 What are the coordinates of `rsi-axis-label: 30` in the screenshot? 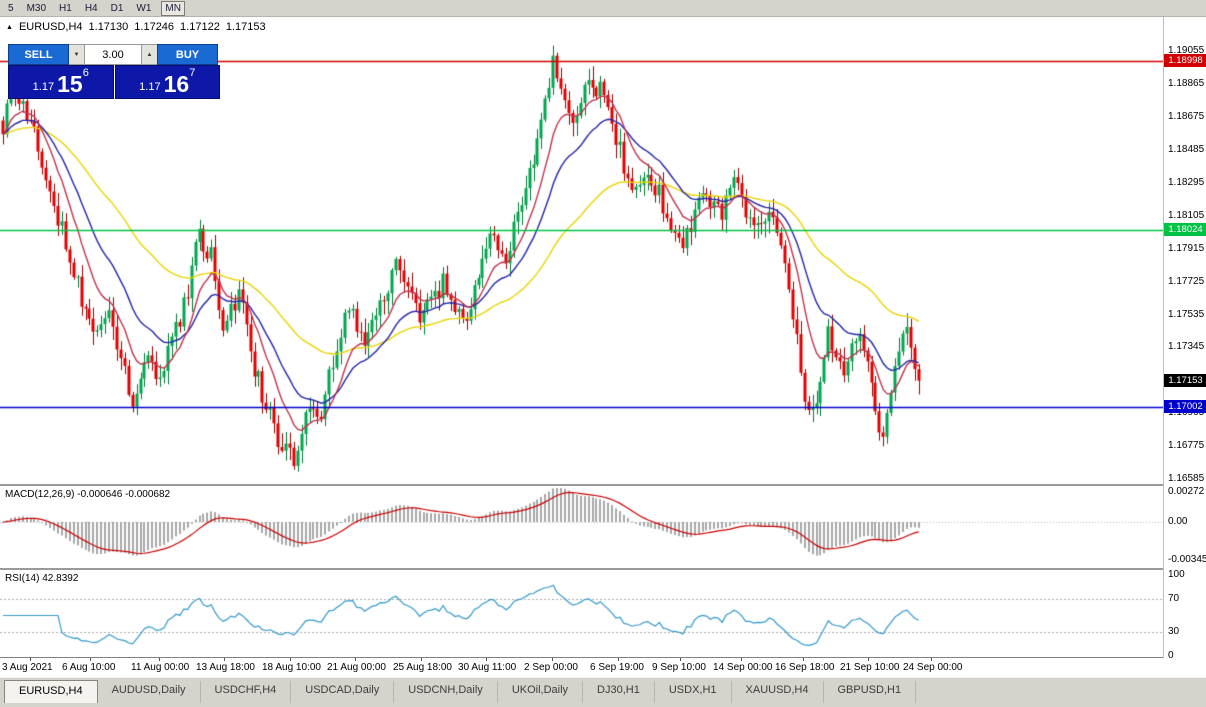 It's located at (1174, 631).